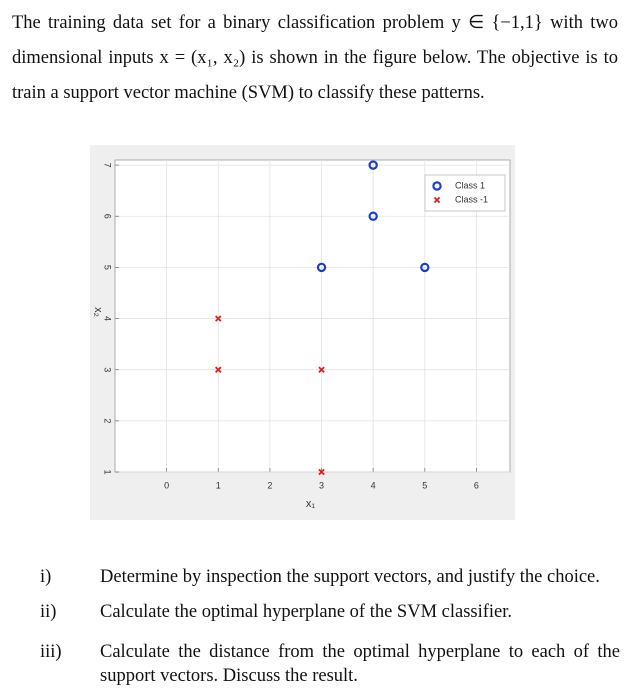  Describe the element at coordinates (108, 471) in the screenshot. I see `y-tick-label: 1` at that location.